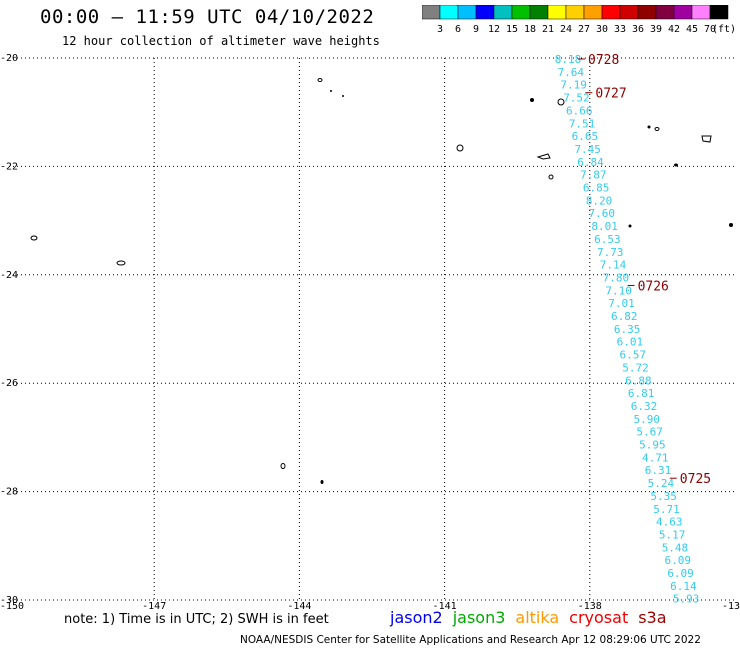 The height and width of the screenshot is (650, 740). I want to click on wave-height-label: 7.64, so click(571, 72).